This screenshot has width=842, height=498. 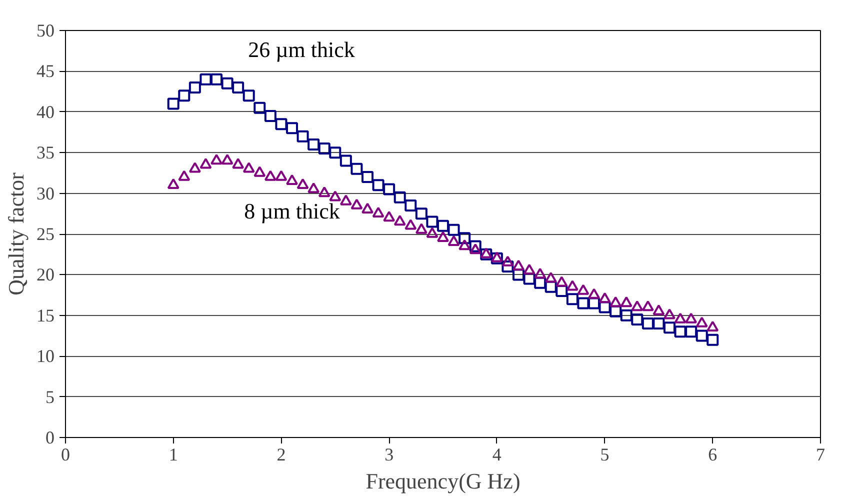 I want to click on series-label: 8 µm thick, so click(x=292, y=211).